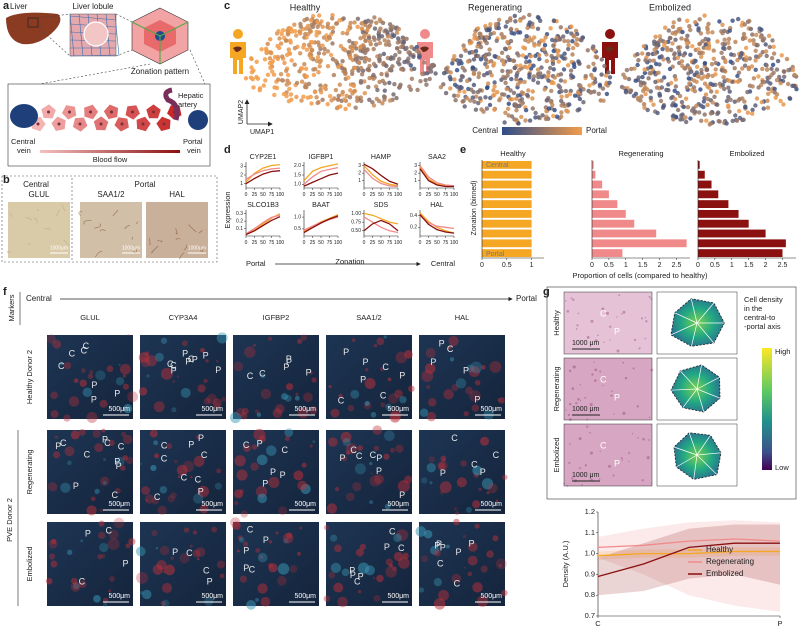 This screenshot has height=631, width=800. Describe the element at coordinates (413, 228) in the screenshot. I see `y-tick-label: 0.2` at that location.